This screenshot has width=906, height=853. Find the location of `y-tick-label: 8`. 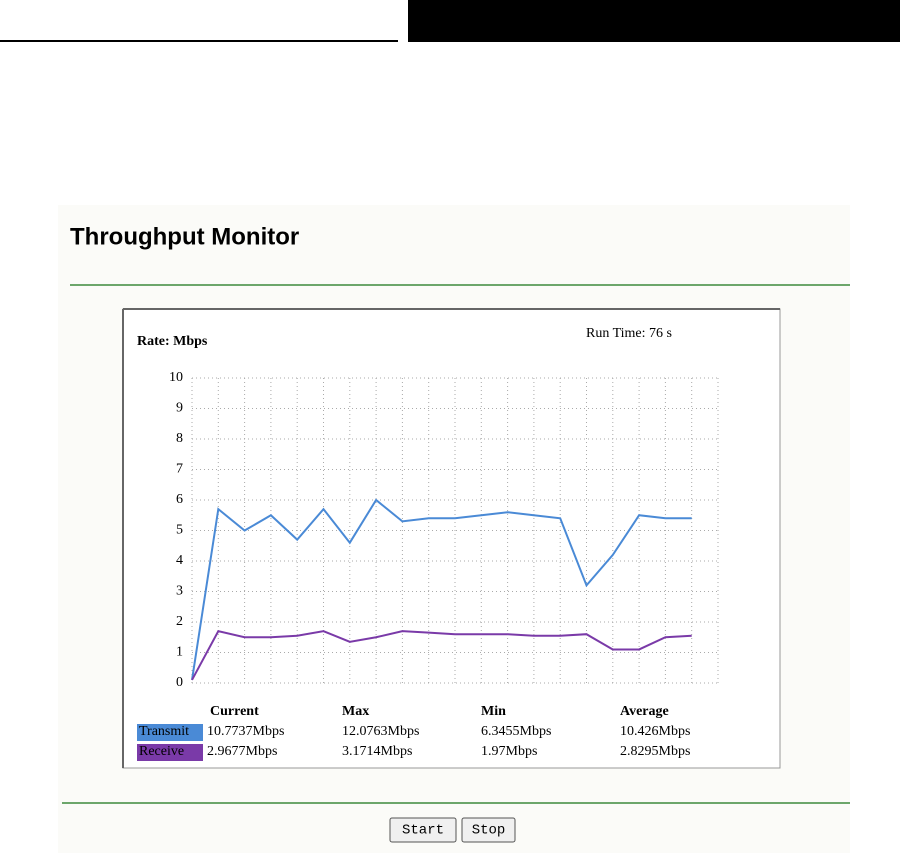

y-tick-label: 8 is located at coordinates (179, 438).